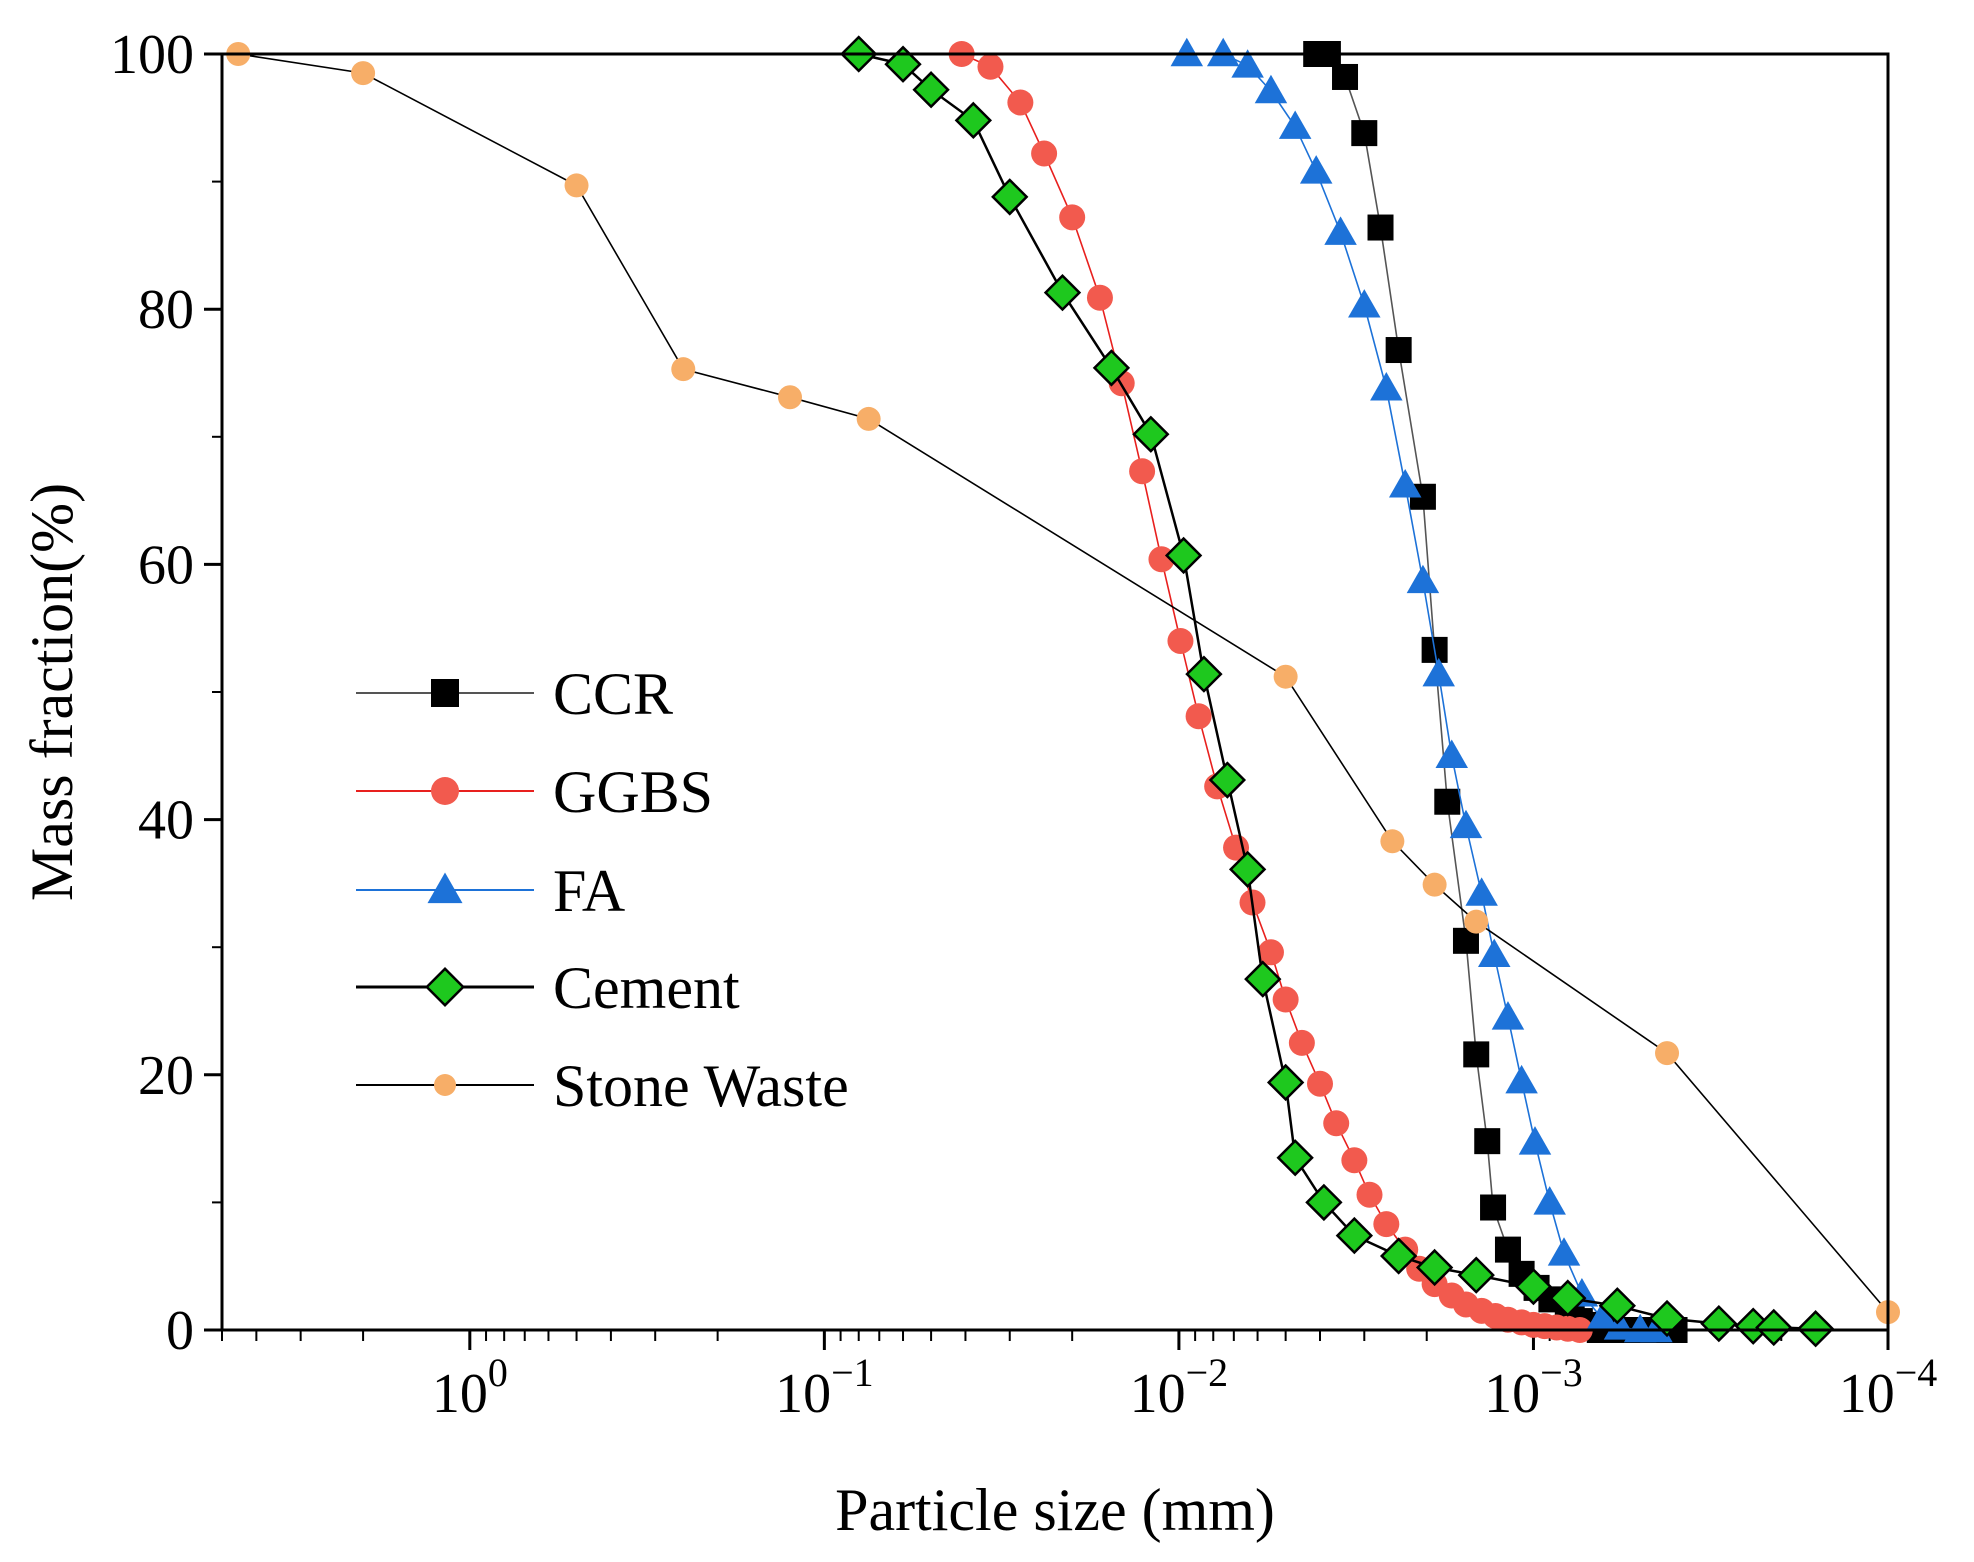 The image size is (1974, 1562). What do you see at coordinates (490, 891) in the screenshot?
I see `legend-item: FA` at bounding box center [490, 891].